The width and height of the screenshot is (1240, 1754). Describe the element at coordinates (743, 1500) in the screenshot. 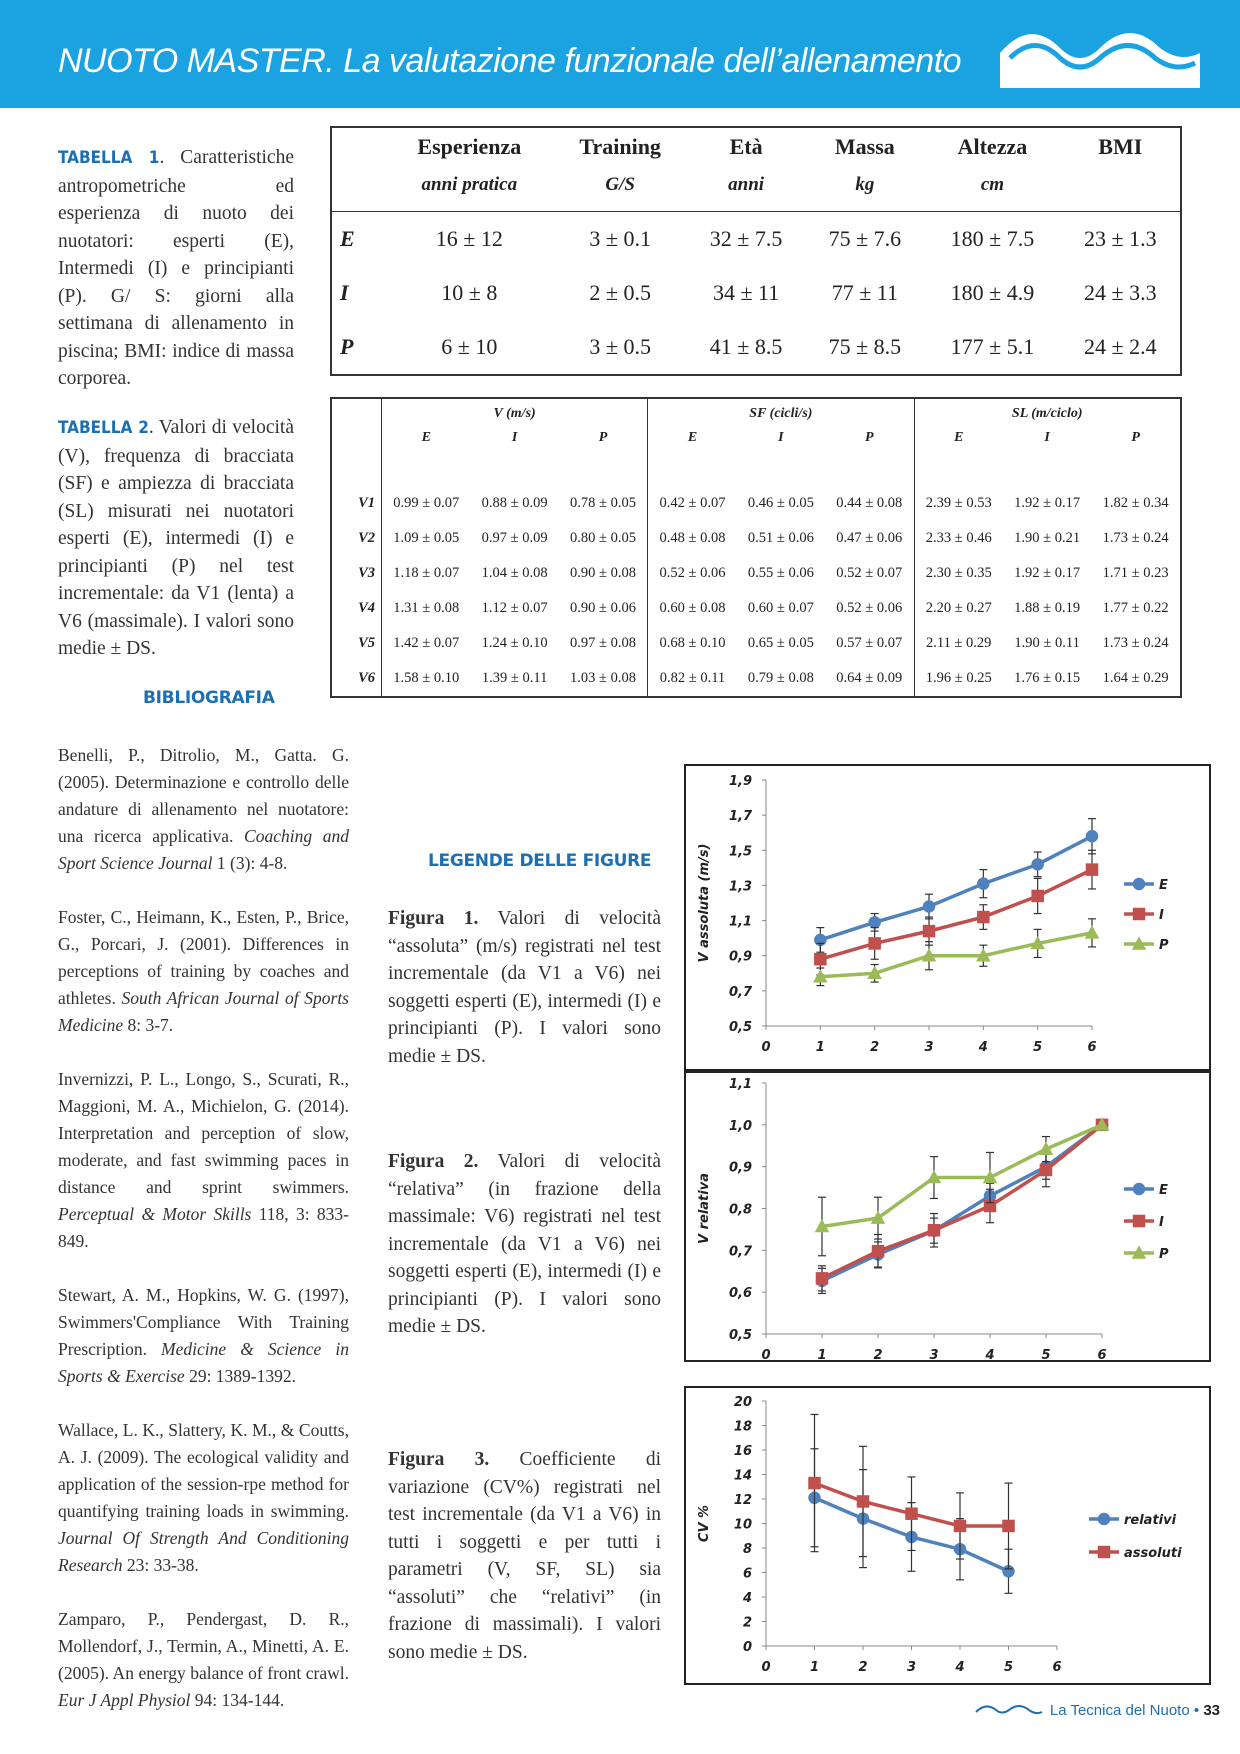

I see `y-tick-label: 12` at that location.